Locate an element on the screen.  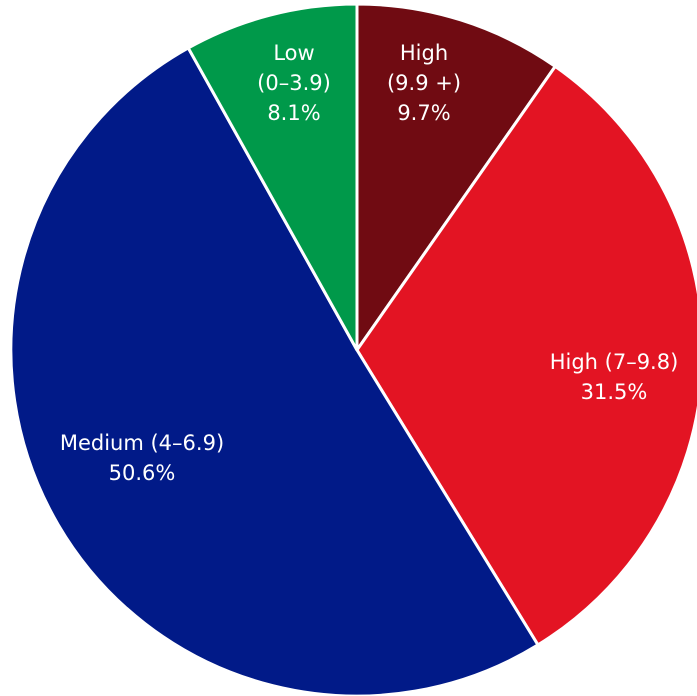
slice-category-label: (0–3.9) is located at coordinates (294, 83).